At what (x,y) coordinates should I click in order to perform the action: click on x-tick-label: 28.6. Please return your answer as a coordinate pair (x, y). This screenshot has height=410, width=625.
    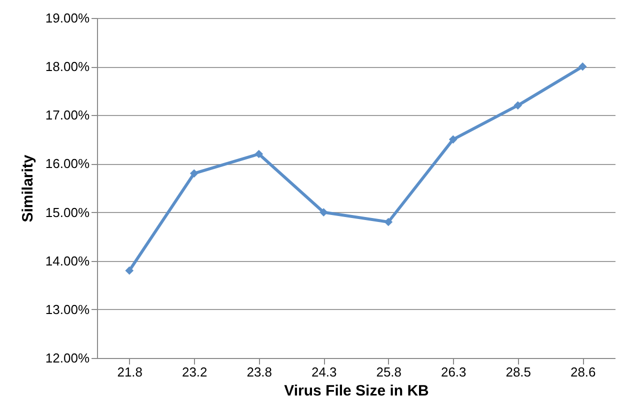
    Looking at the image, I should click on (583, 372).